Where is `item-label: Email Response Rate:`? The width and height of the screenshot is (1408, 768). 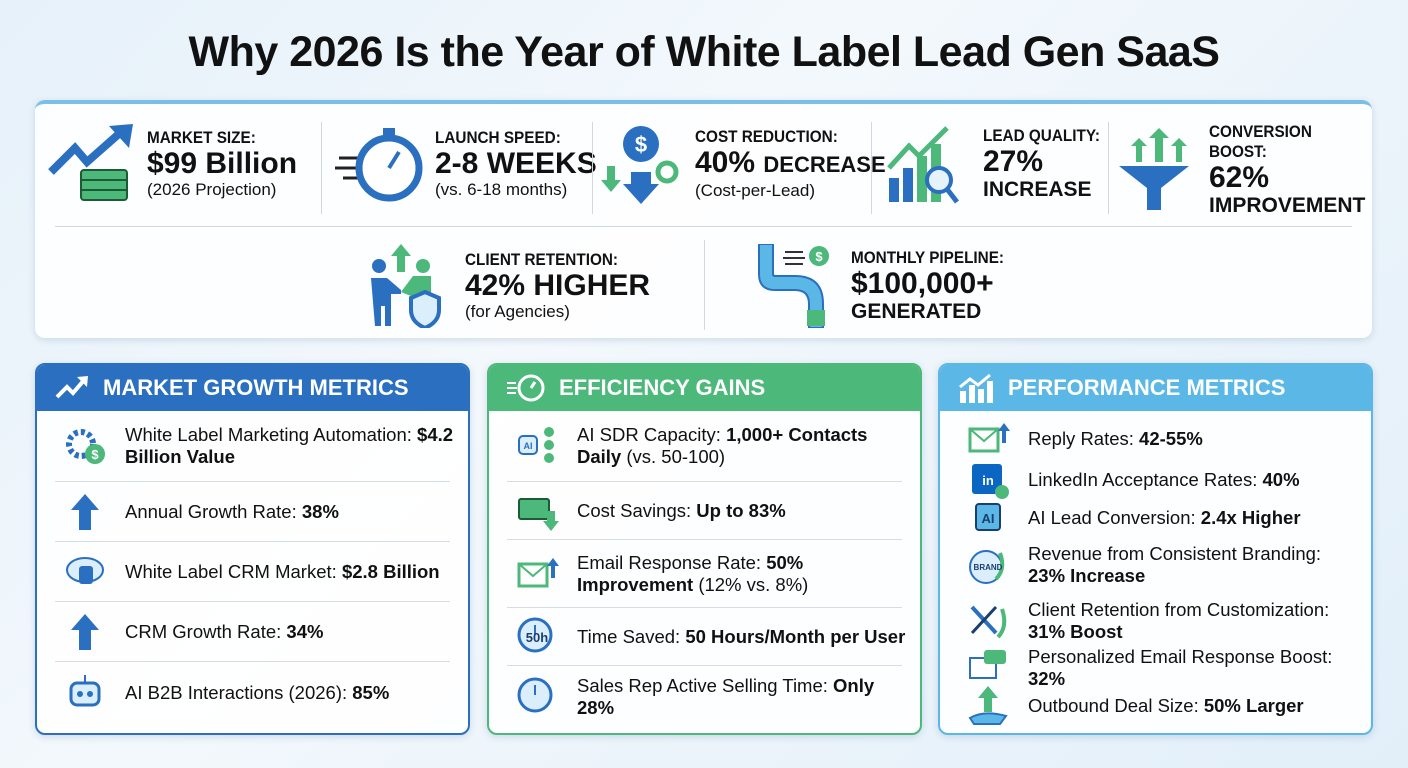
item-label: Email Response Rate: is located at coordinates (669, 562).